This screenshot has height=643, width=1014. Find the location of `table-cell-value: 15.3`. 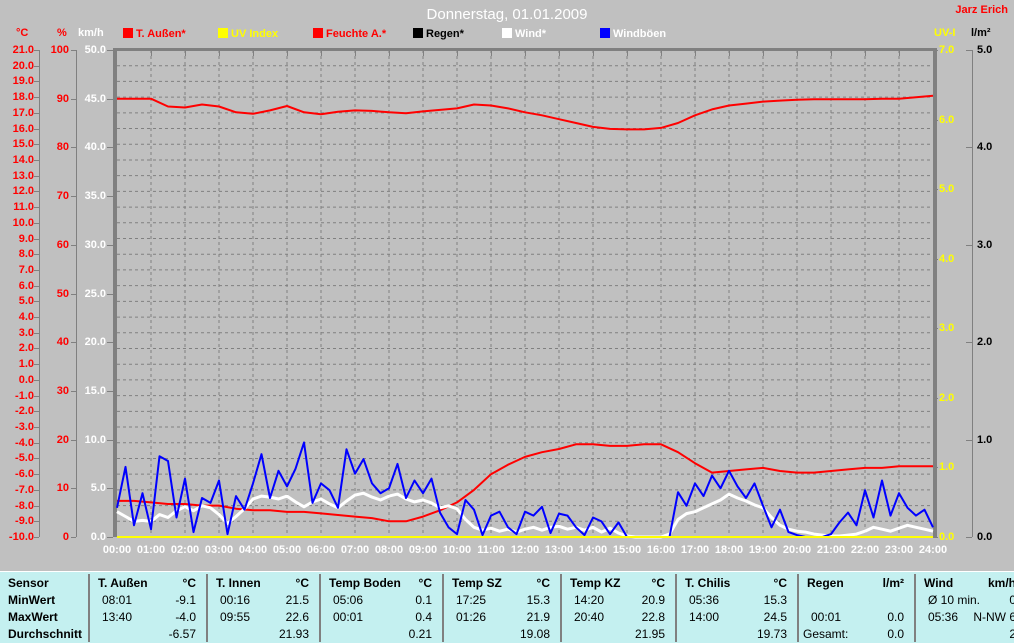

table-cell-value: 15.3 is located at coordinates (538, 600).